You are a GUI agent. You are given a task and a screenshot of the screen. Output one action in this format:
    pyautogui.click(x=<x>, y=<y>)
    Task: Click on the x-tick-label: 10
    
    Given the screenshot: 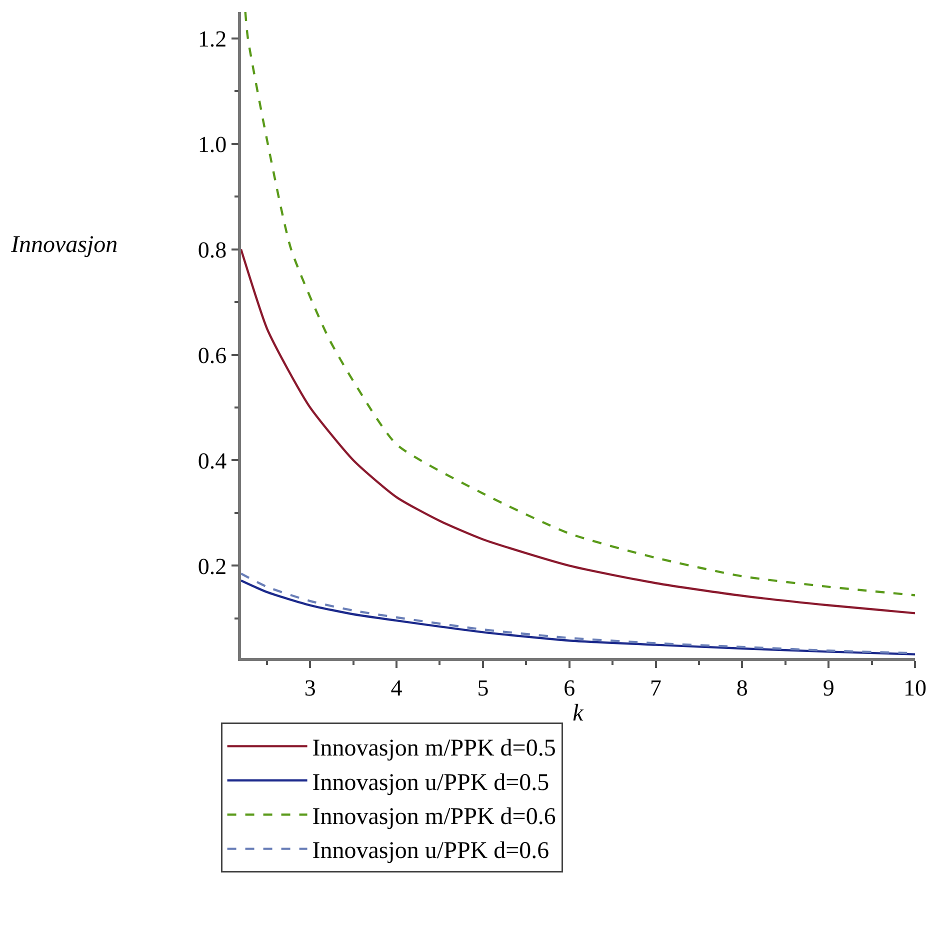 What is the action you would take?
    pyautogui.click(x=915, y=687)
    